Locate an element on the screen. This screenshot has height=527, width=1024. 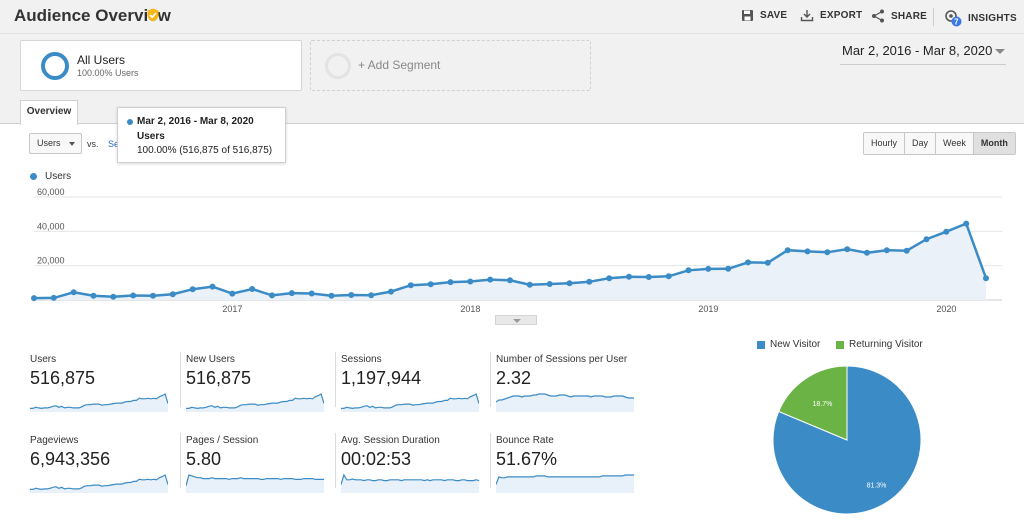
granularity-day: Day is located at coordinates (921, 143).